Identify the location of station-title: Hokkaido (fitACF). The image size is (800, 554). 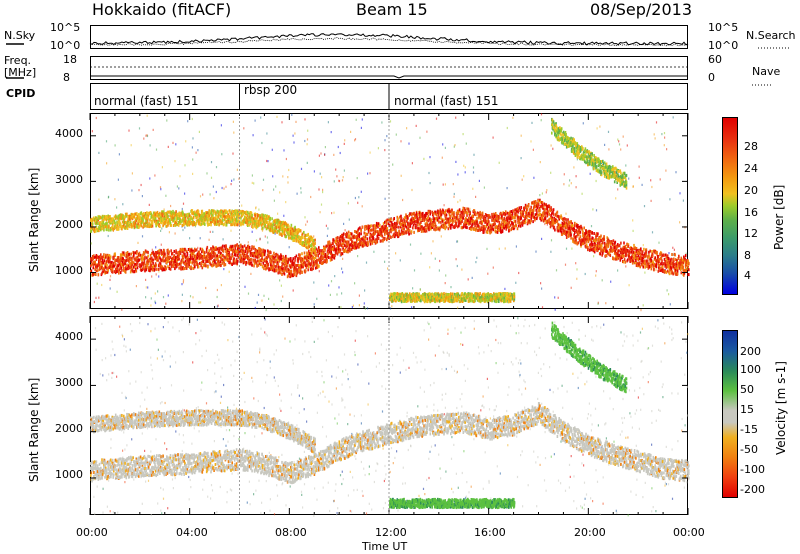
(162, 9).